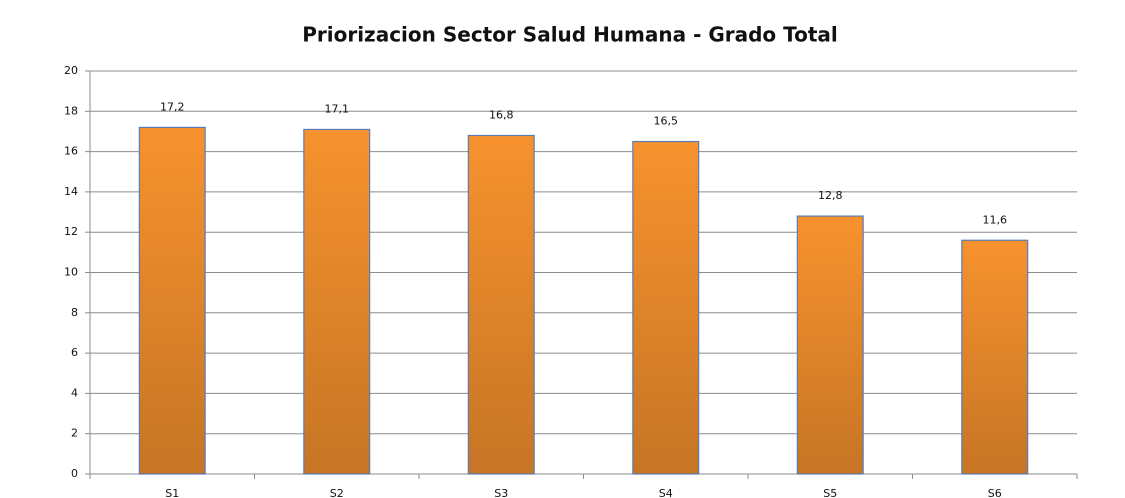 The height and width of the screenshot is (498, 1125). I want to click on x-tick-label: S6, so click(995, 492).